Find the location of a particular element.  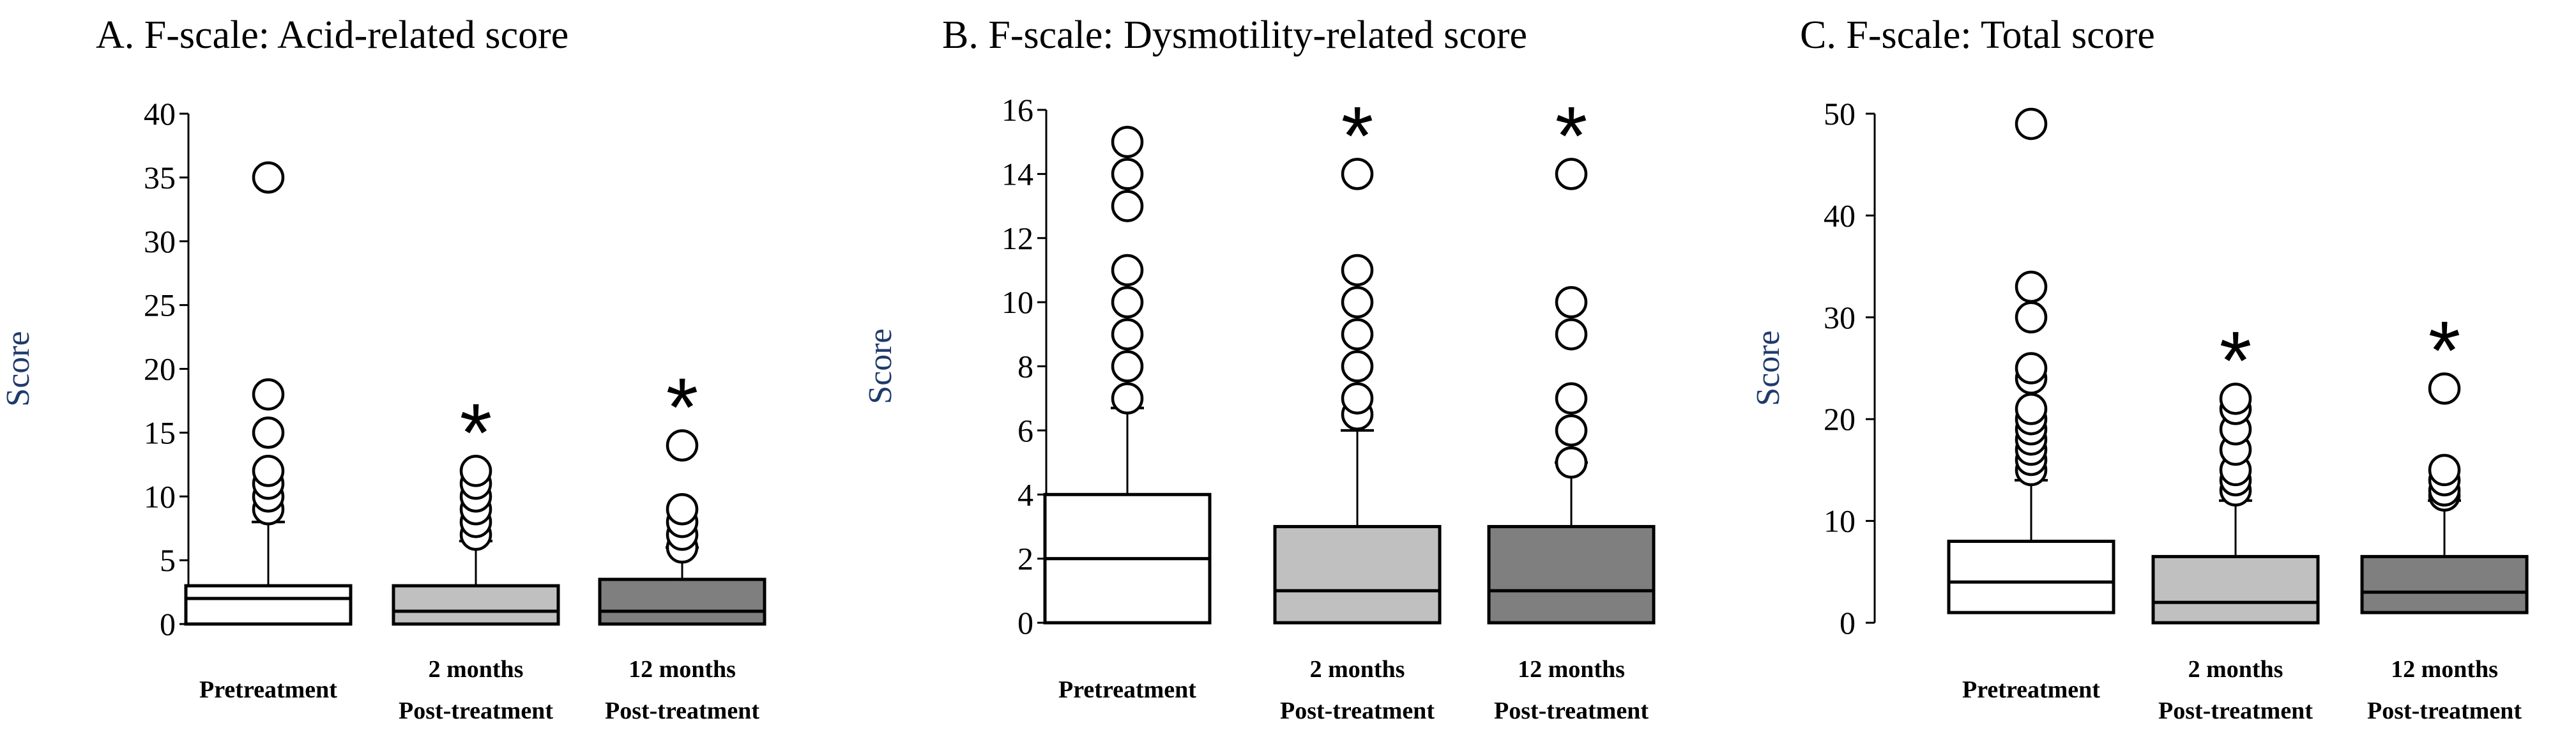

y-tick-label: 14 is located at coordinates (1018, 174).